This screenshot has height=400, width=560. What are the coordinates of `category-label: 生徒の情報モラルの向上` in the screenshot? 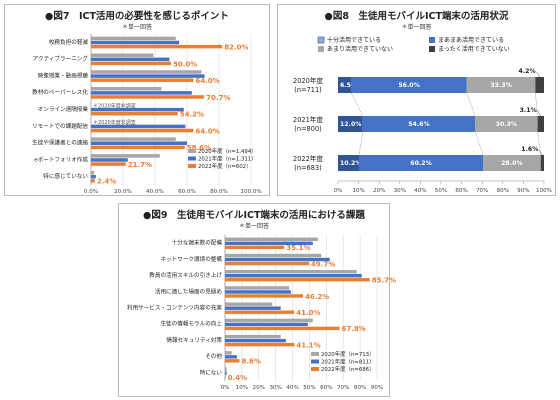 It's located at (191, 324).